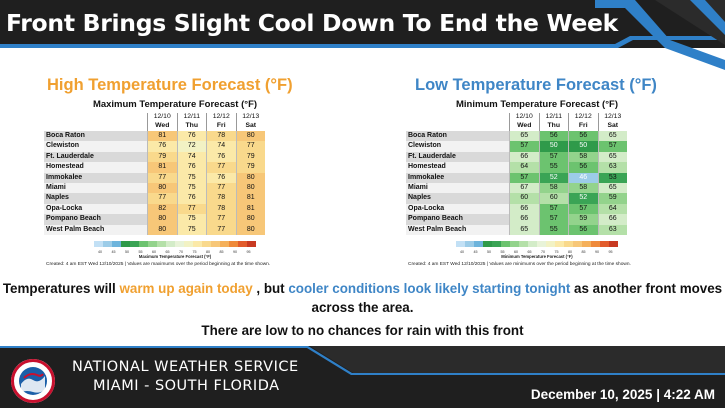  Describe the element at coordinates (583, 188) in the screenshot. I see `temperature-cell: 58` at that location.